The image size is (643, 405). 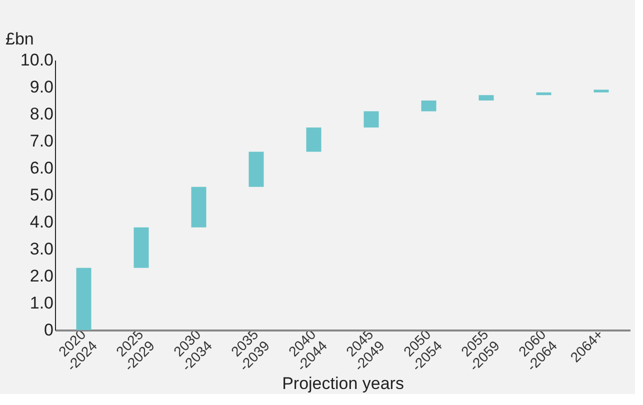 What do you see at coordinates (42, 303) in the screenshot?
I see `y-tick-label: 1.0` at bounding box center [42, 303].